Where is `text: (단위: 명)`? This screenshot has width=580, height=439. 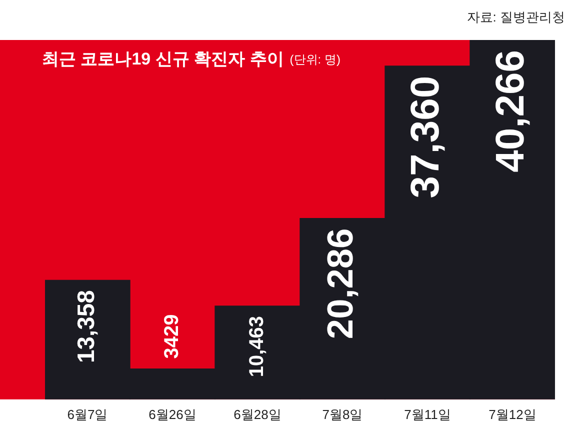
text: (단위: 명) is located at coordinates (315, 59).